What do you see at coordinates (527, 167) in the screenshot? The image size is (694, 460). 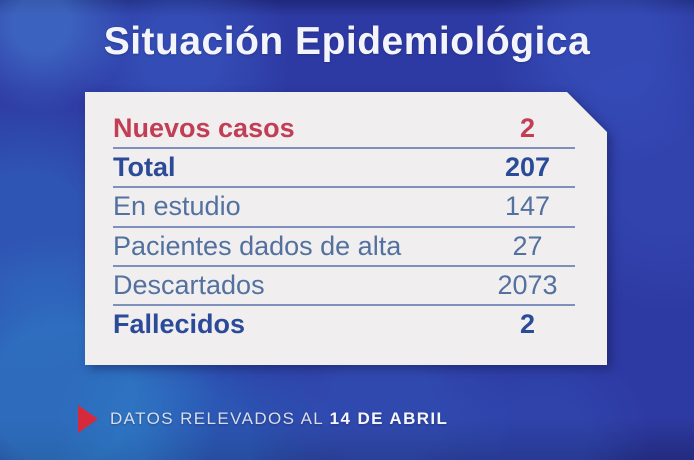 I see `row-value: 207` at bounding box center [527, 167].